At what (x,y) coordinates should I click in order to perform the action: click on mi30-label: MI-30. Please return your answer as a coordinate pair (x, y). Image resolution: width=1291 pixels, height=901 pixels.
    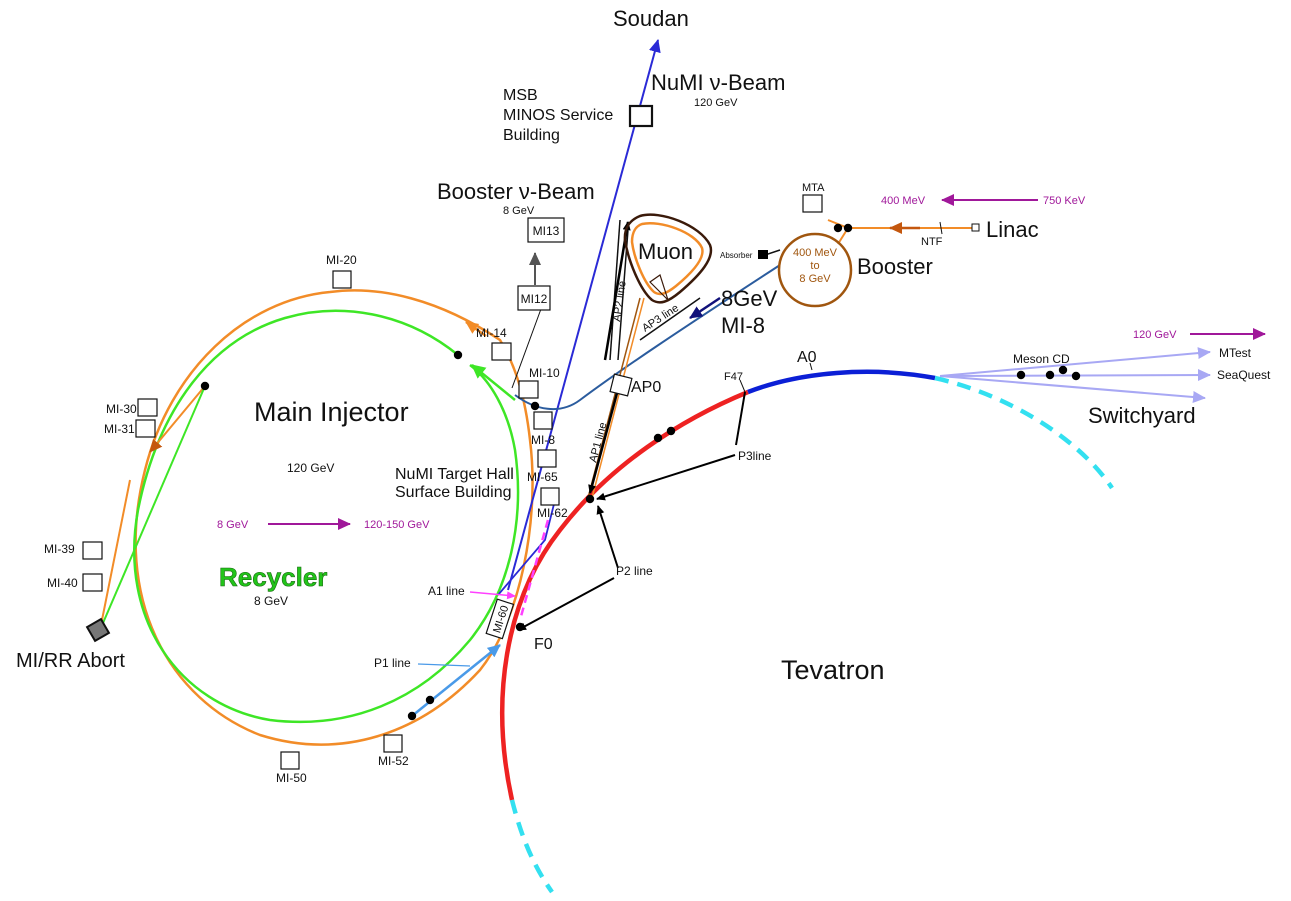
    Looking at the image, I should click on (121, 409).